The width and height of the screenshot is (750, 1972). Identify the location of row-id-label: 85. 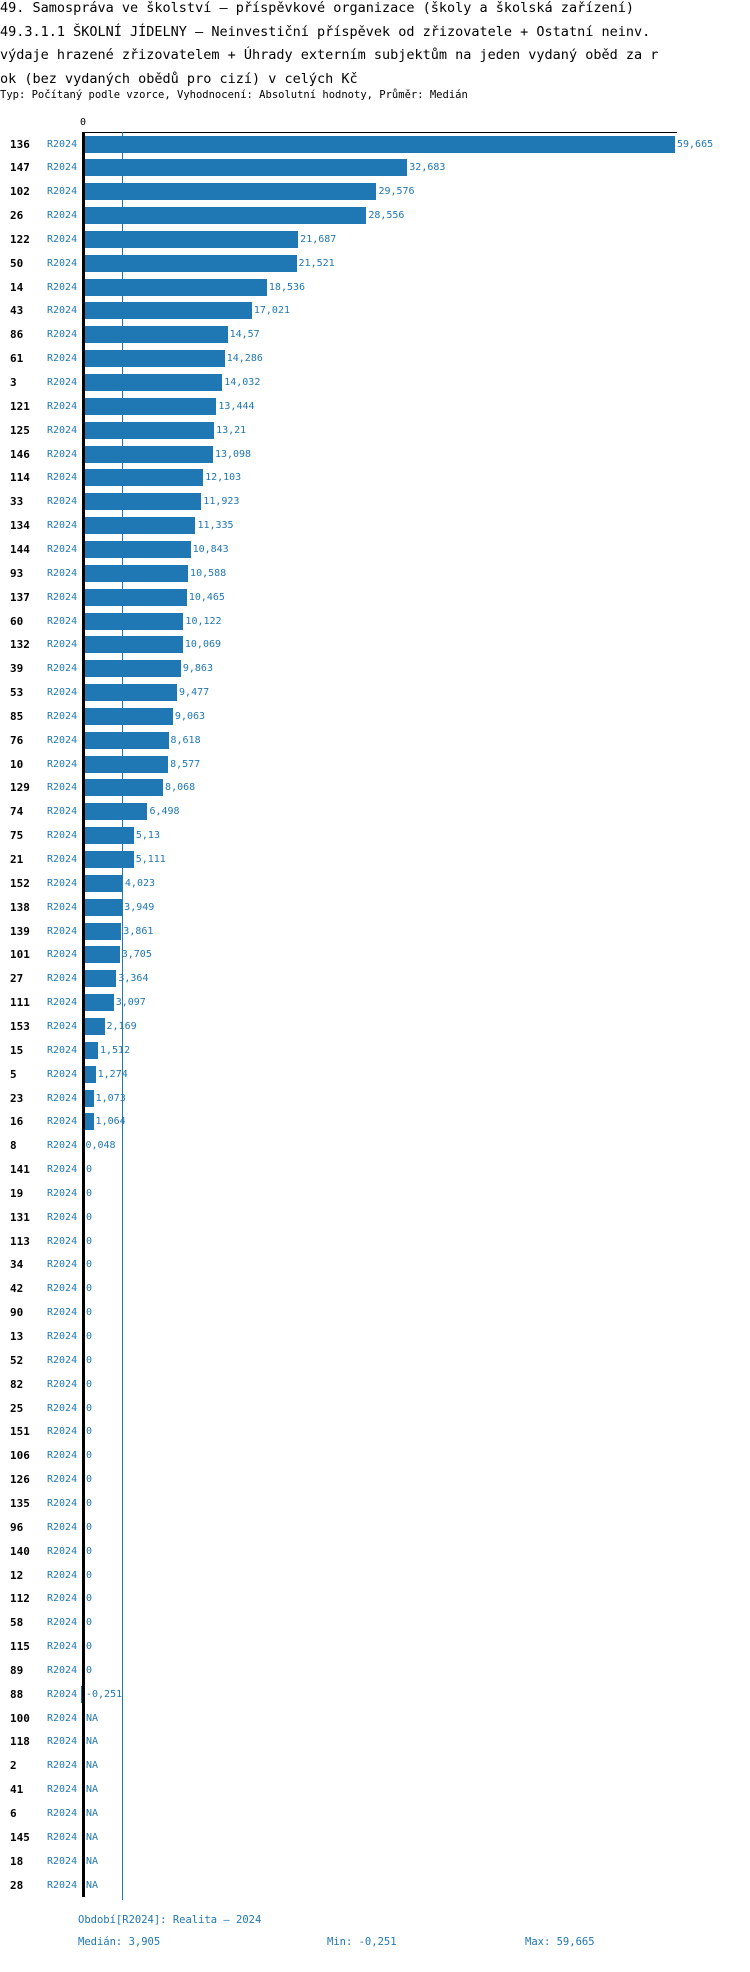
(17, 716).